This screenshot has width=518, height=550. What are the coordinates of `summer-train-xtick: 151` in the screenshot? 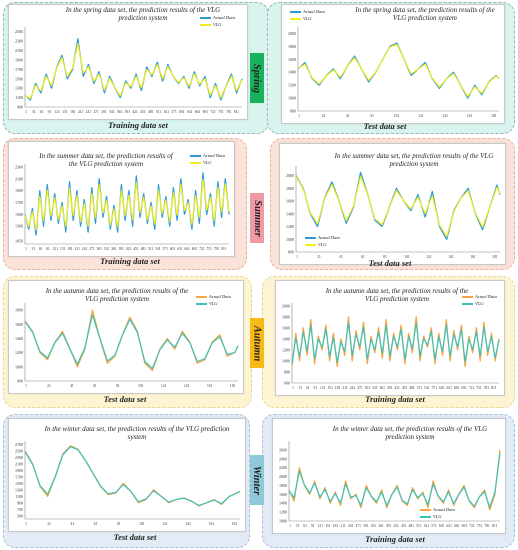 It's located at (63, 249).